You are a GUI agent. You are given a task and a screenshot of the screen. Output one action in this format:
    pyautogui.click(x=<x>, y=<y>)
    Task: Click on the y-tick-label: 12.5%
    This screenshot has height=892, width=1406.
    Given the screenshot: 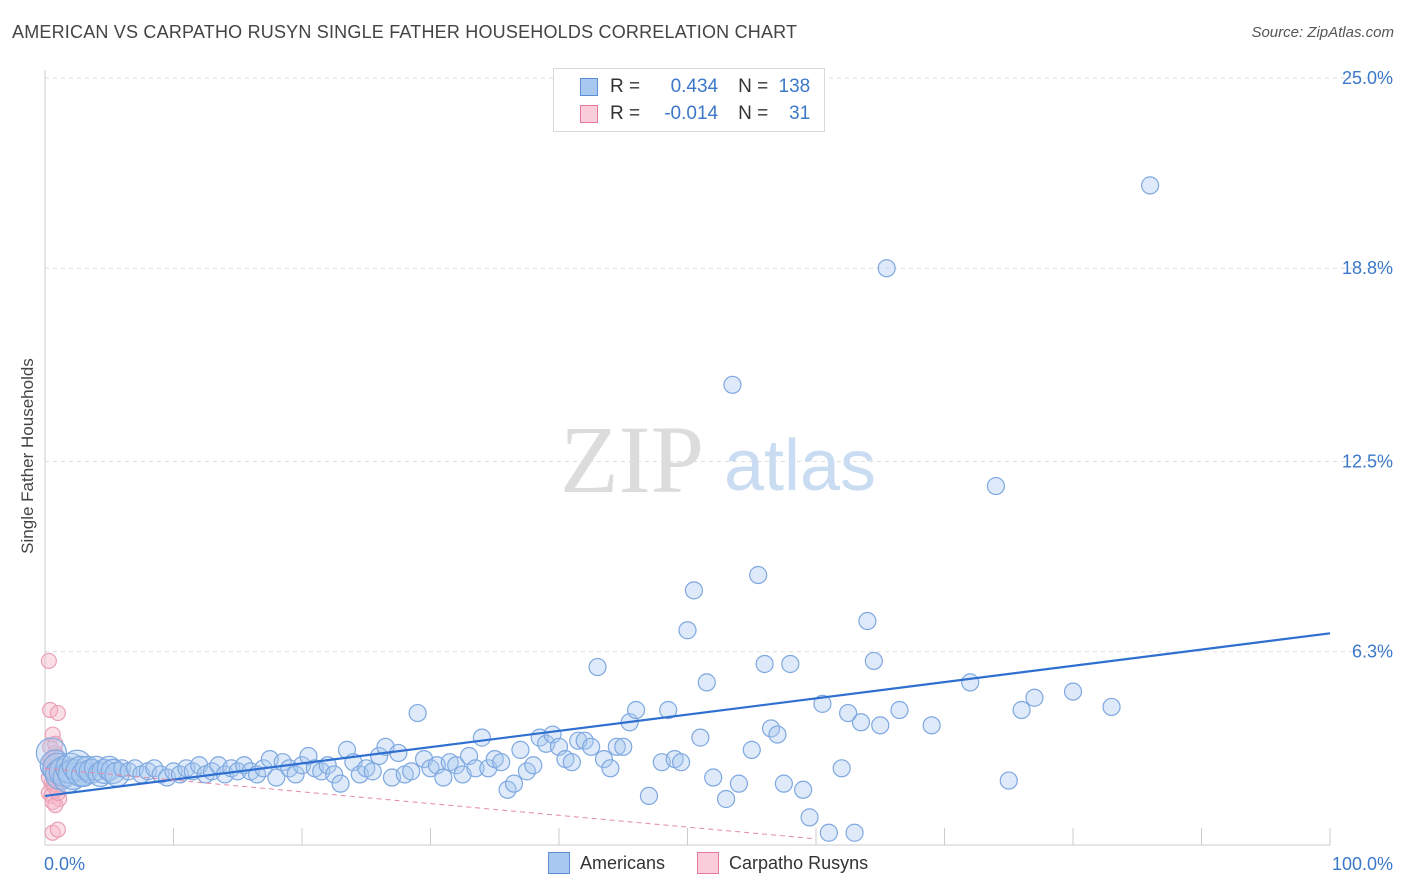 What is the action you would take?
    pyautogui.click(x=1367, y=462)
    